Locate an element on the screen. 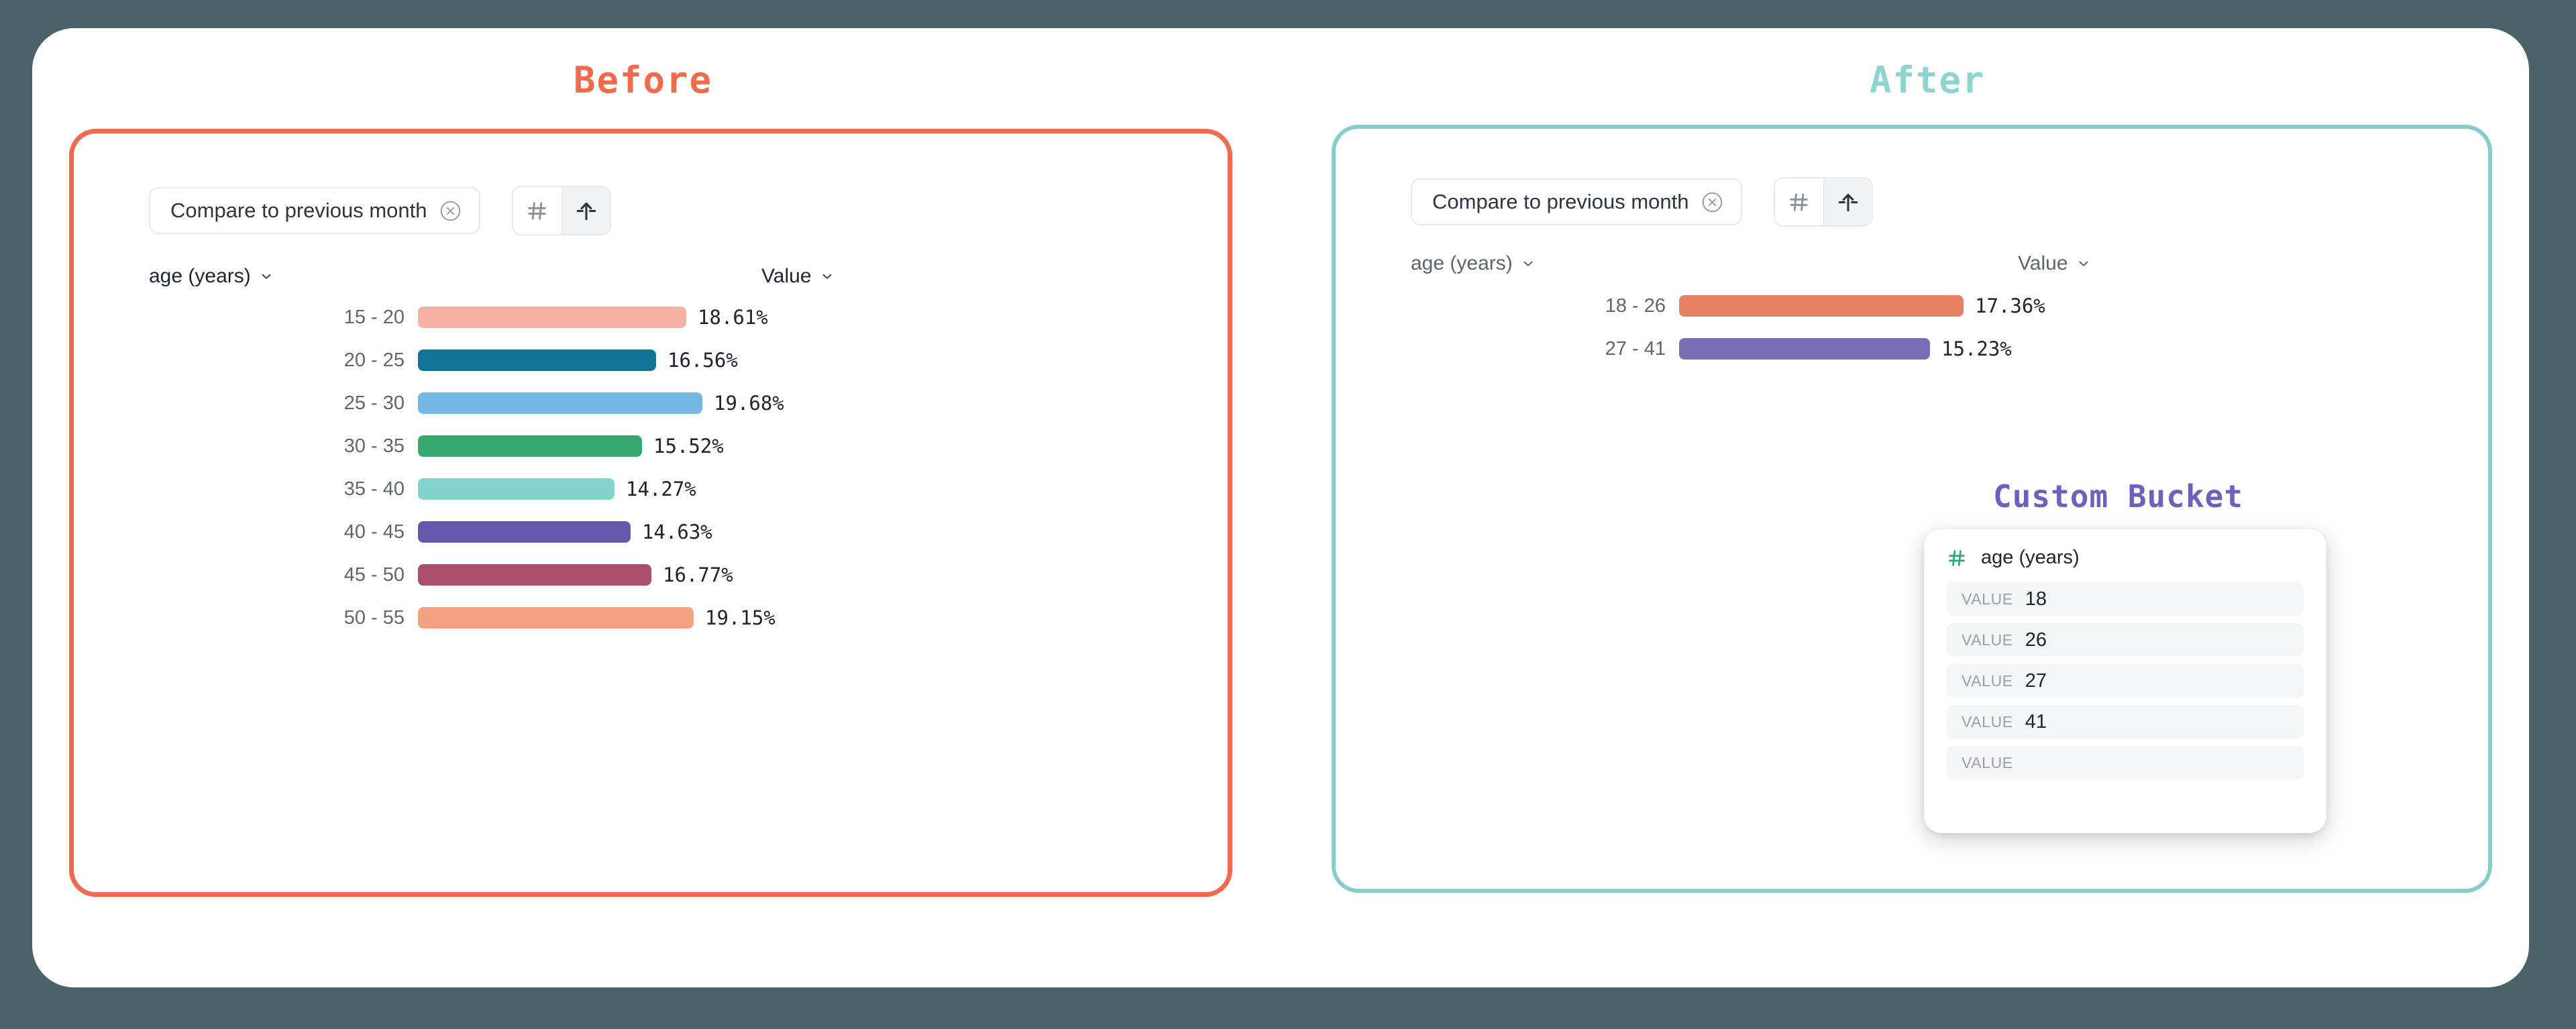  custom-bucket-value-row: VALUE 41 is located at coordinates (2125, 722).